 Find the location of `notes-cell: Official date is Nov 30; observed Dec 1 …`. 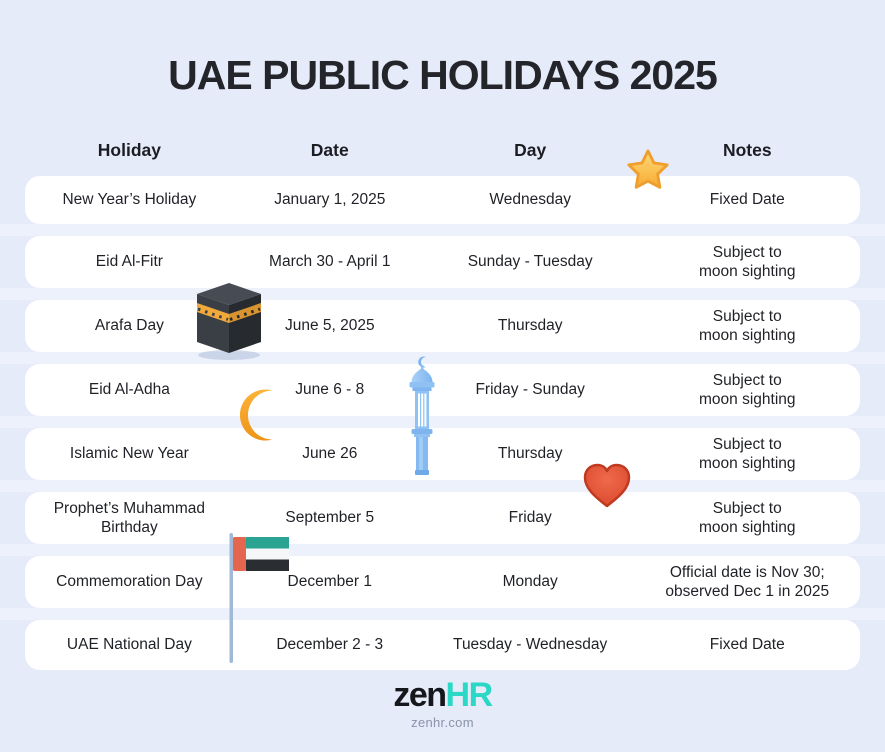

notes-cell: Official date is Nov 30; observed Dec 1 … is located at coordinates (747, 582).